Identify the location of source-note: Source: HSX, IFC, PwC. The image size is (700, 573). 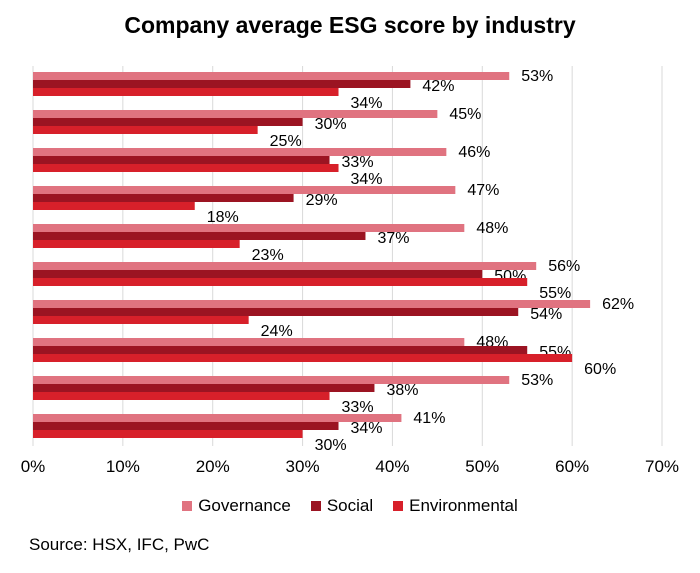
(119, 544).